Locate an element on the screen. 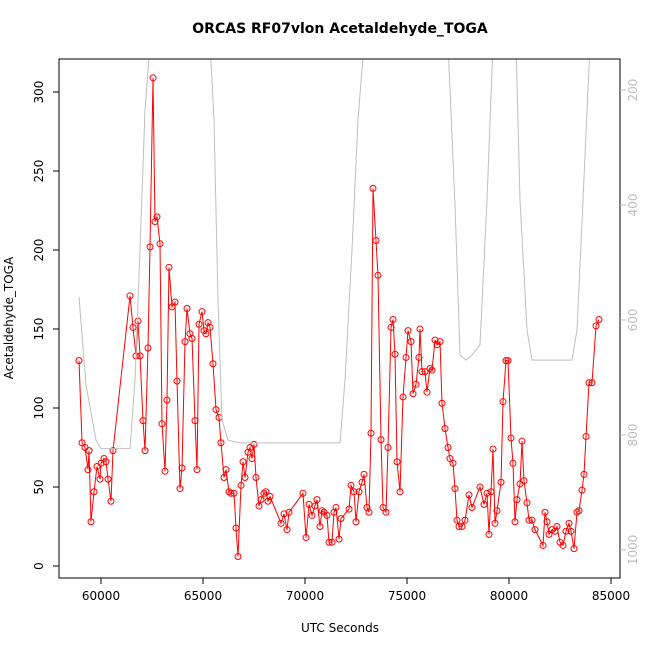 The width and height of the screenshot is (650, 650). y2-tick-label: 600 is located at coordinates (633, 319).